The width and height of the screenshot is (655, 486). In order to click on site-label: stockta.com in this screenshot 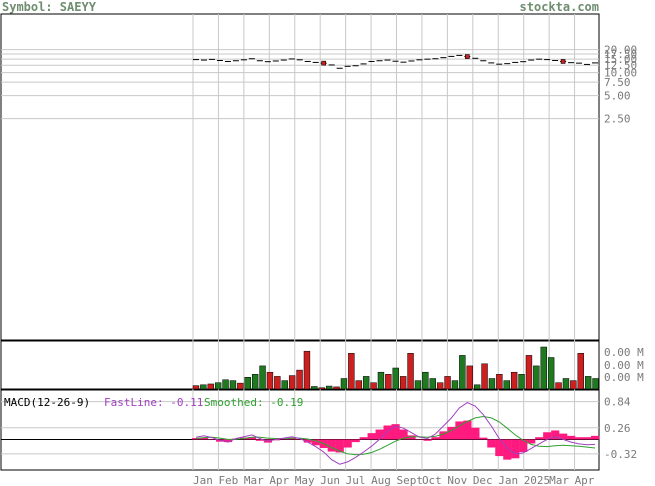, I will do `click(559, 7)`.